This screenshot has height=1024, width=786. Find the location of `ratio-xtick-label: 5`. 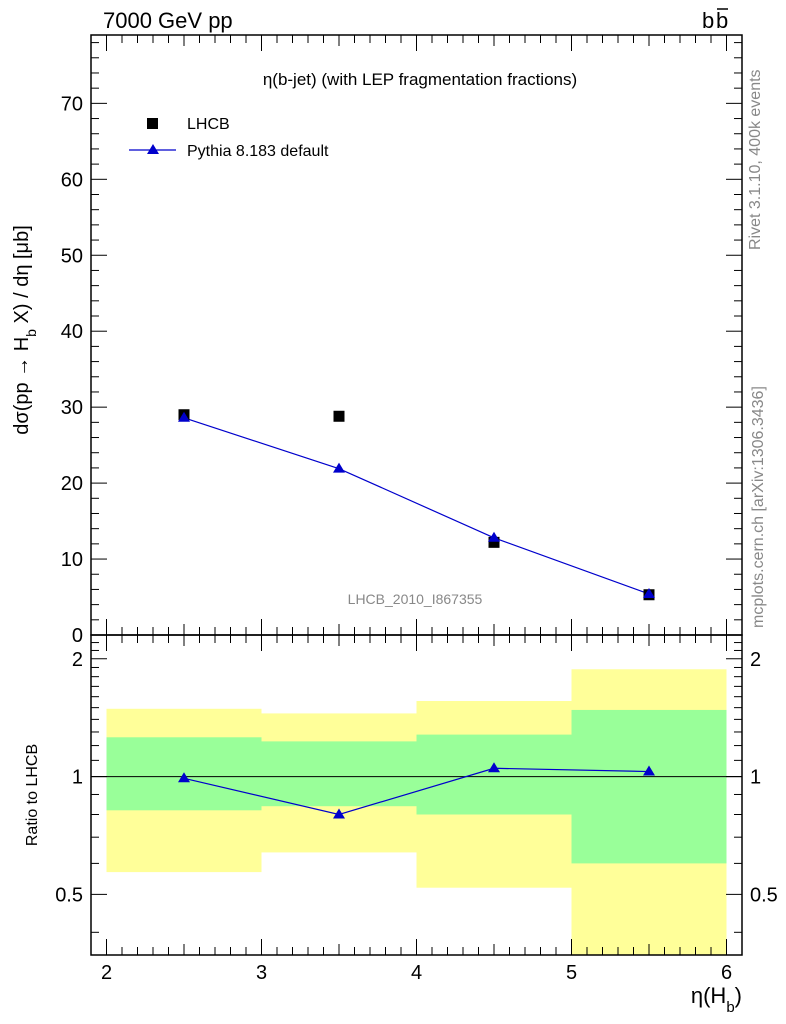

ratio-xtick-label: 5 is located at coordinates (571, 973).